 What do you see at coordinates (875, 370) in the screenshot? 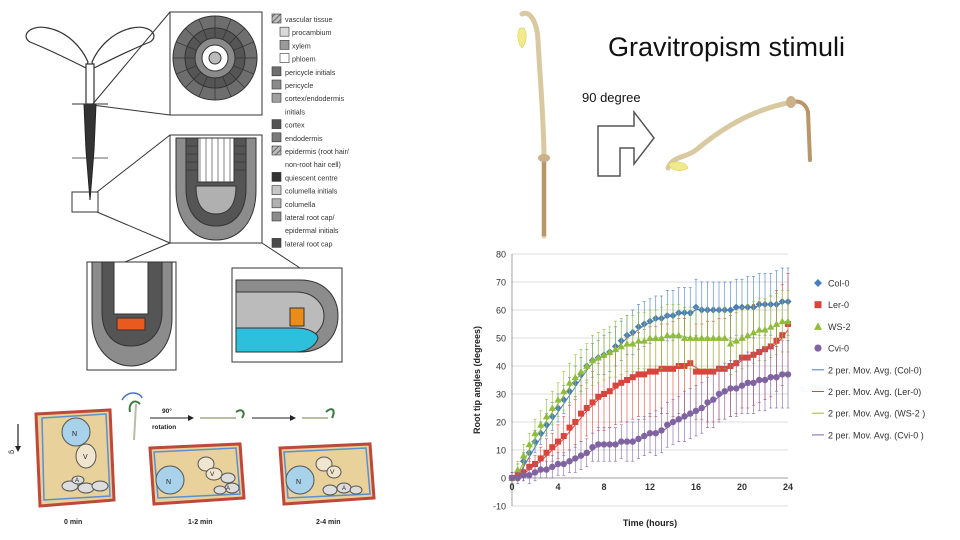
I see `legend-label: 2 per. Mov. Avg. (Col-0)` at bounding box center [875, 370].